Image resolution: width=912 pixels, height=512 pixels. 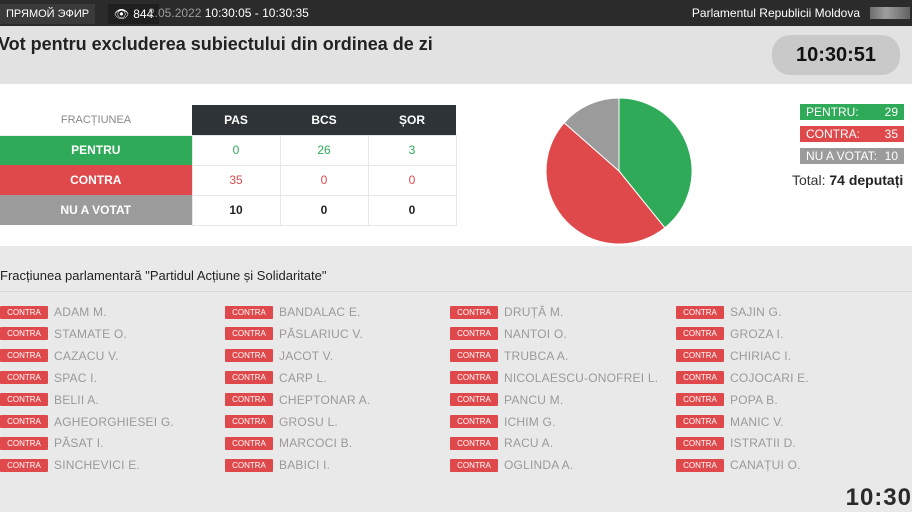 I want to click on cell-nu-bcs: 0, so click(x=324, y=210).